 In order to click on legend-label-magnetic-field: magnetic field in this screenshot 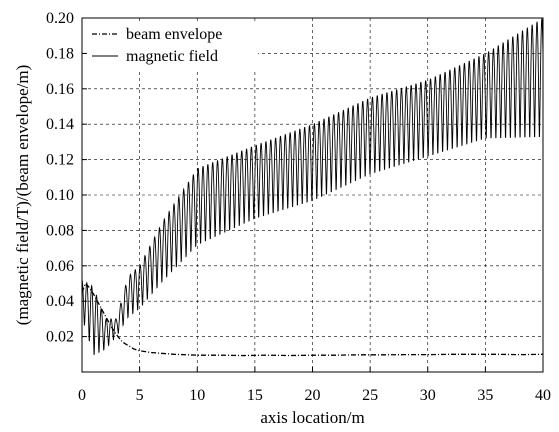, I will do `click(172, 56)`.